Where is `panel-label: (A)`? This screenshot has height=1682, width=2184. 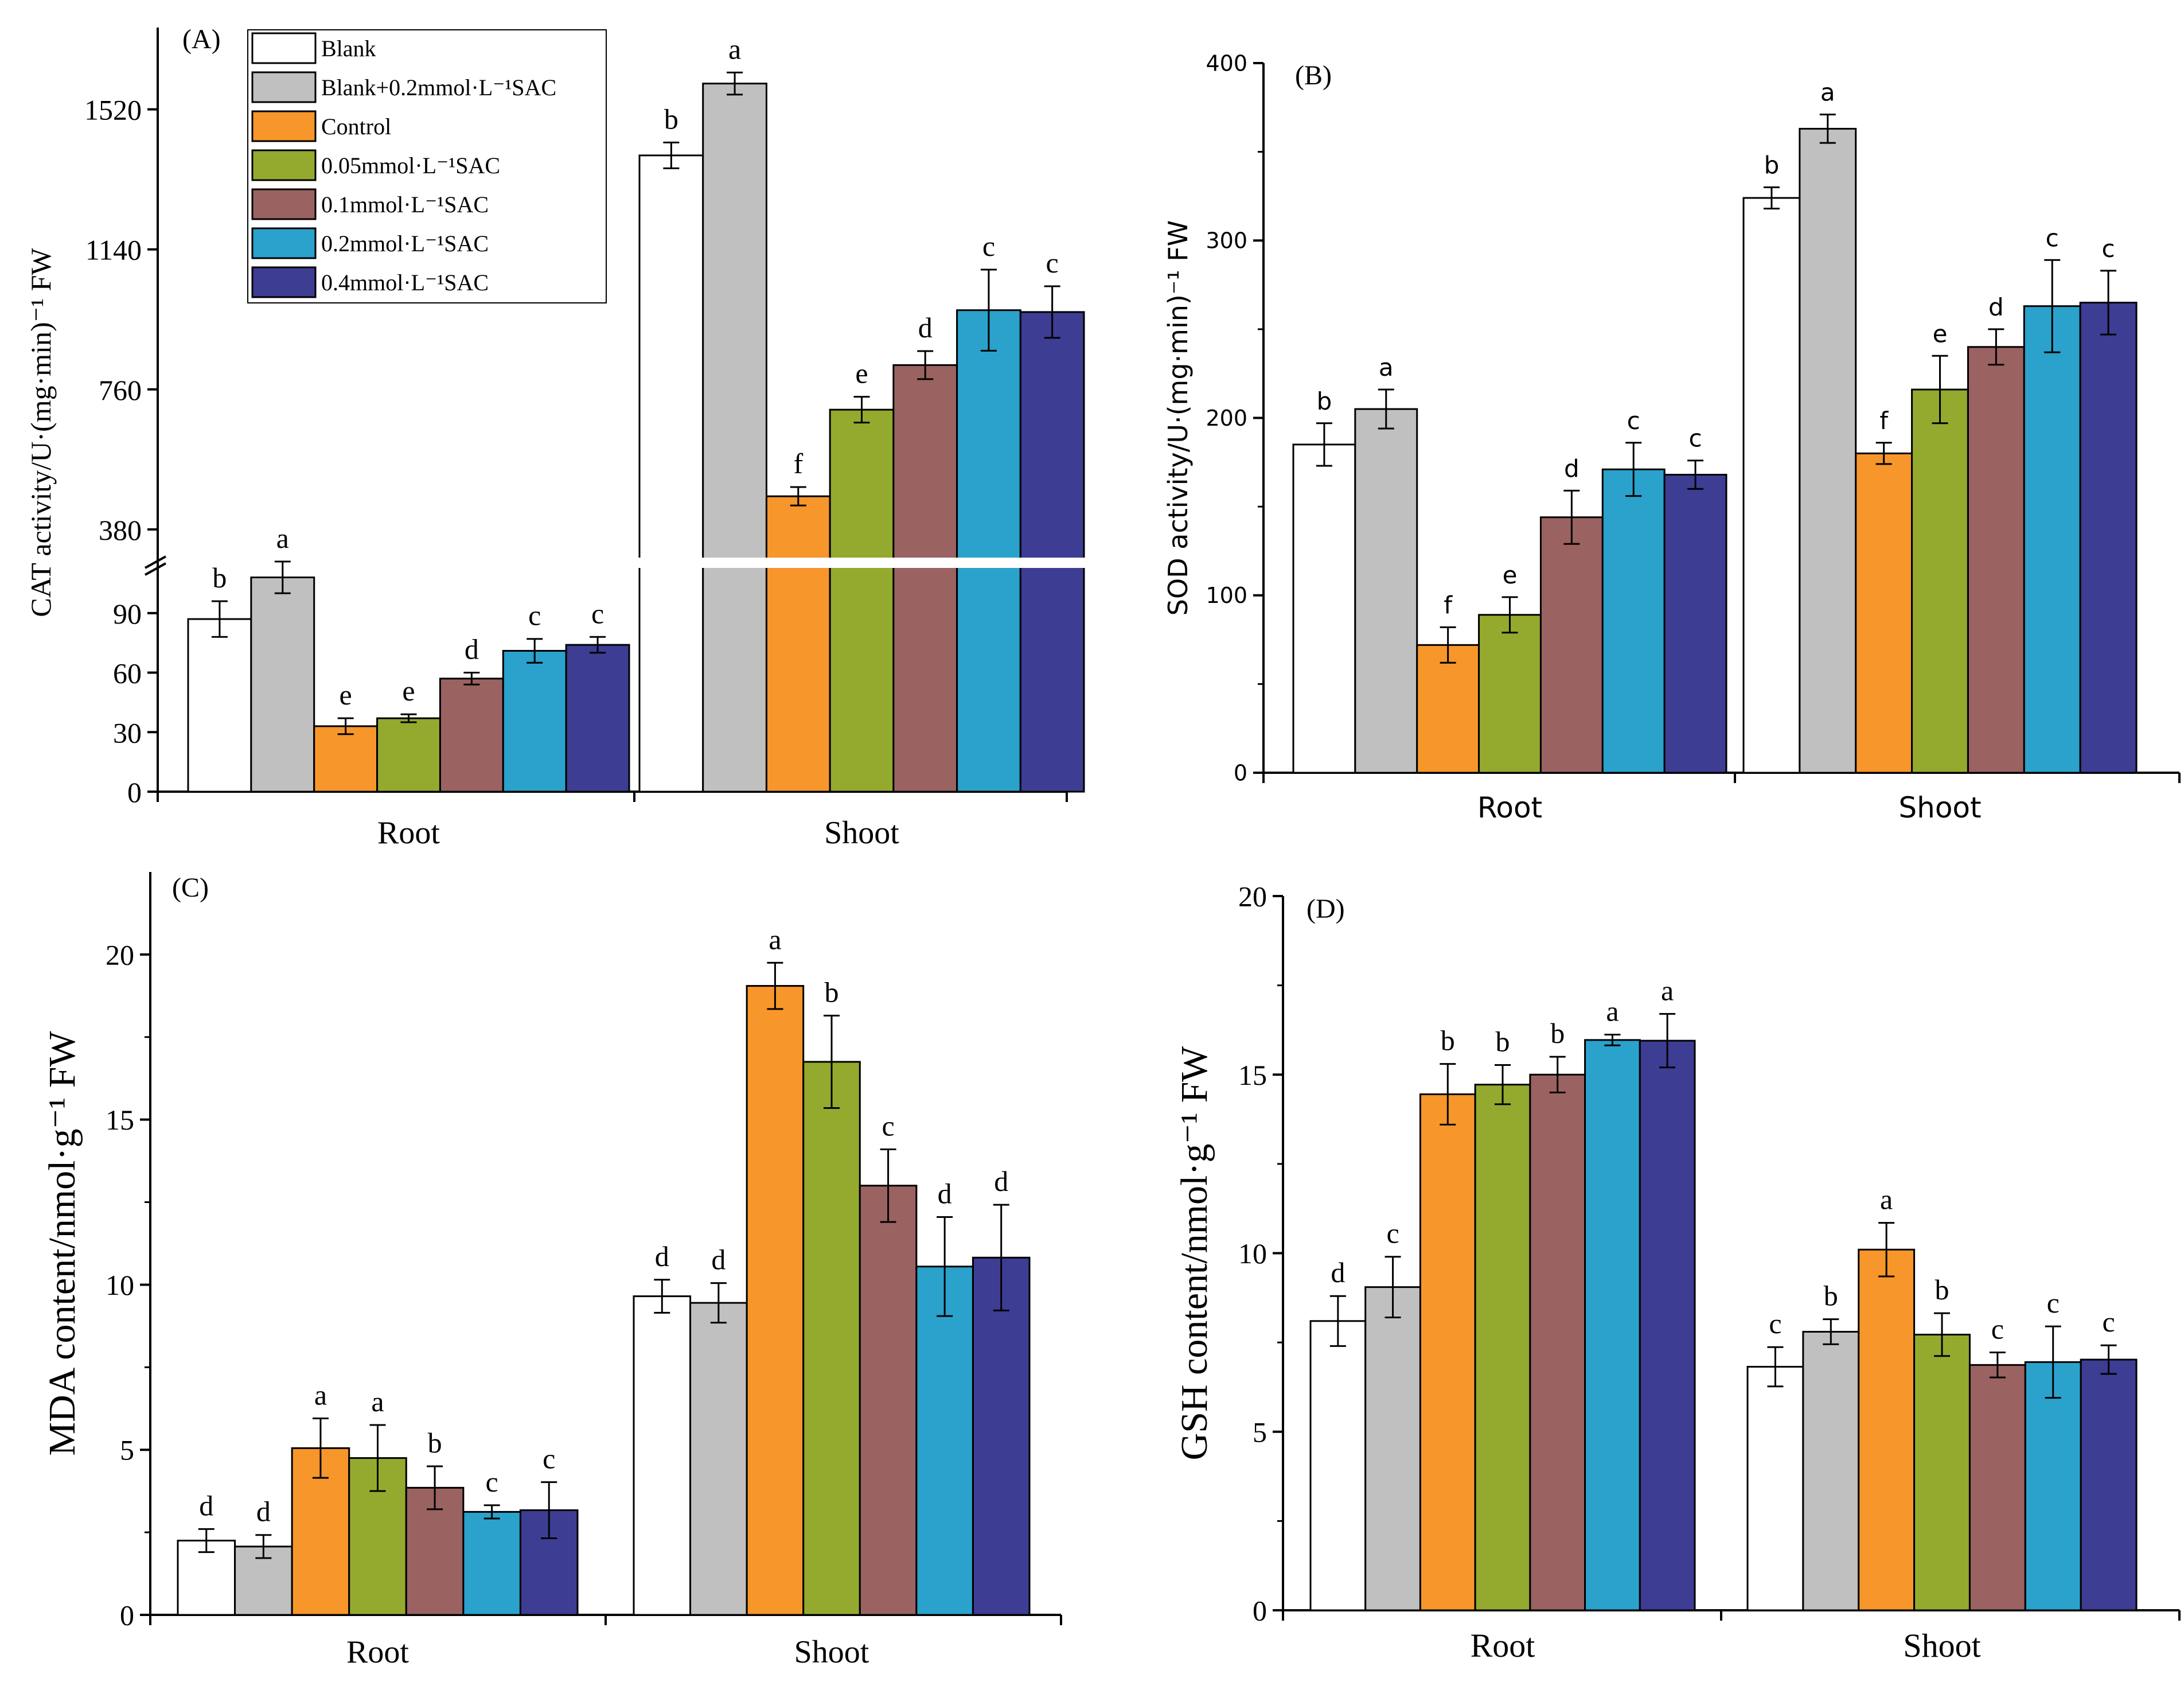
panel-label: (A) is located at coordinates (201, 39).